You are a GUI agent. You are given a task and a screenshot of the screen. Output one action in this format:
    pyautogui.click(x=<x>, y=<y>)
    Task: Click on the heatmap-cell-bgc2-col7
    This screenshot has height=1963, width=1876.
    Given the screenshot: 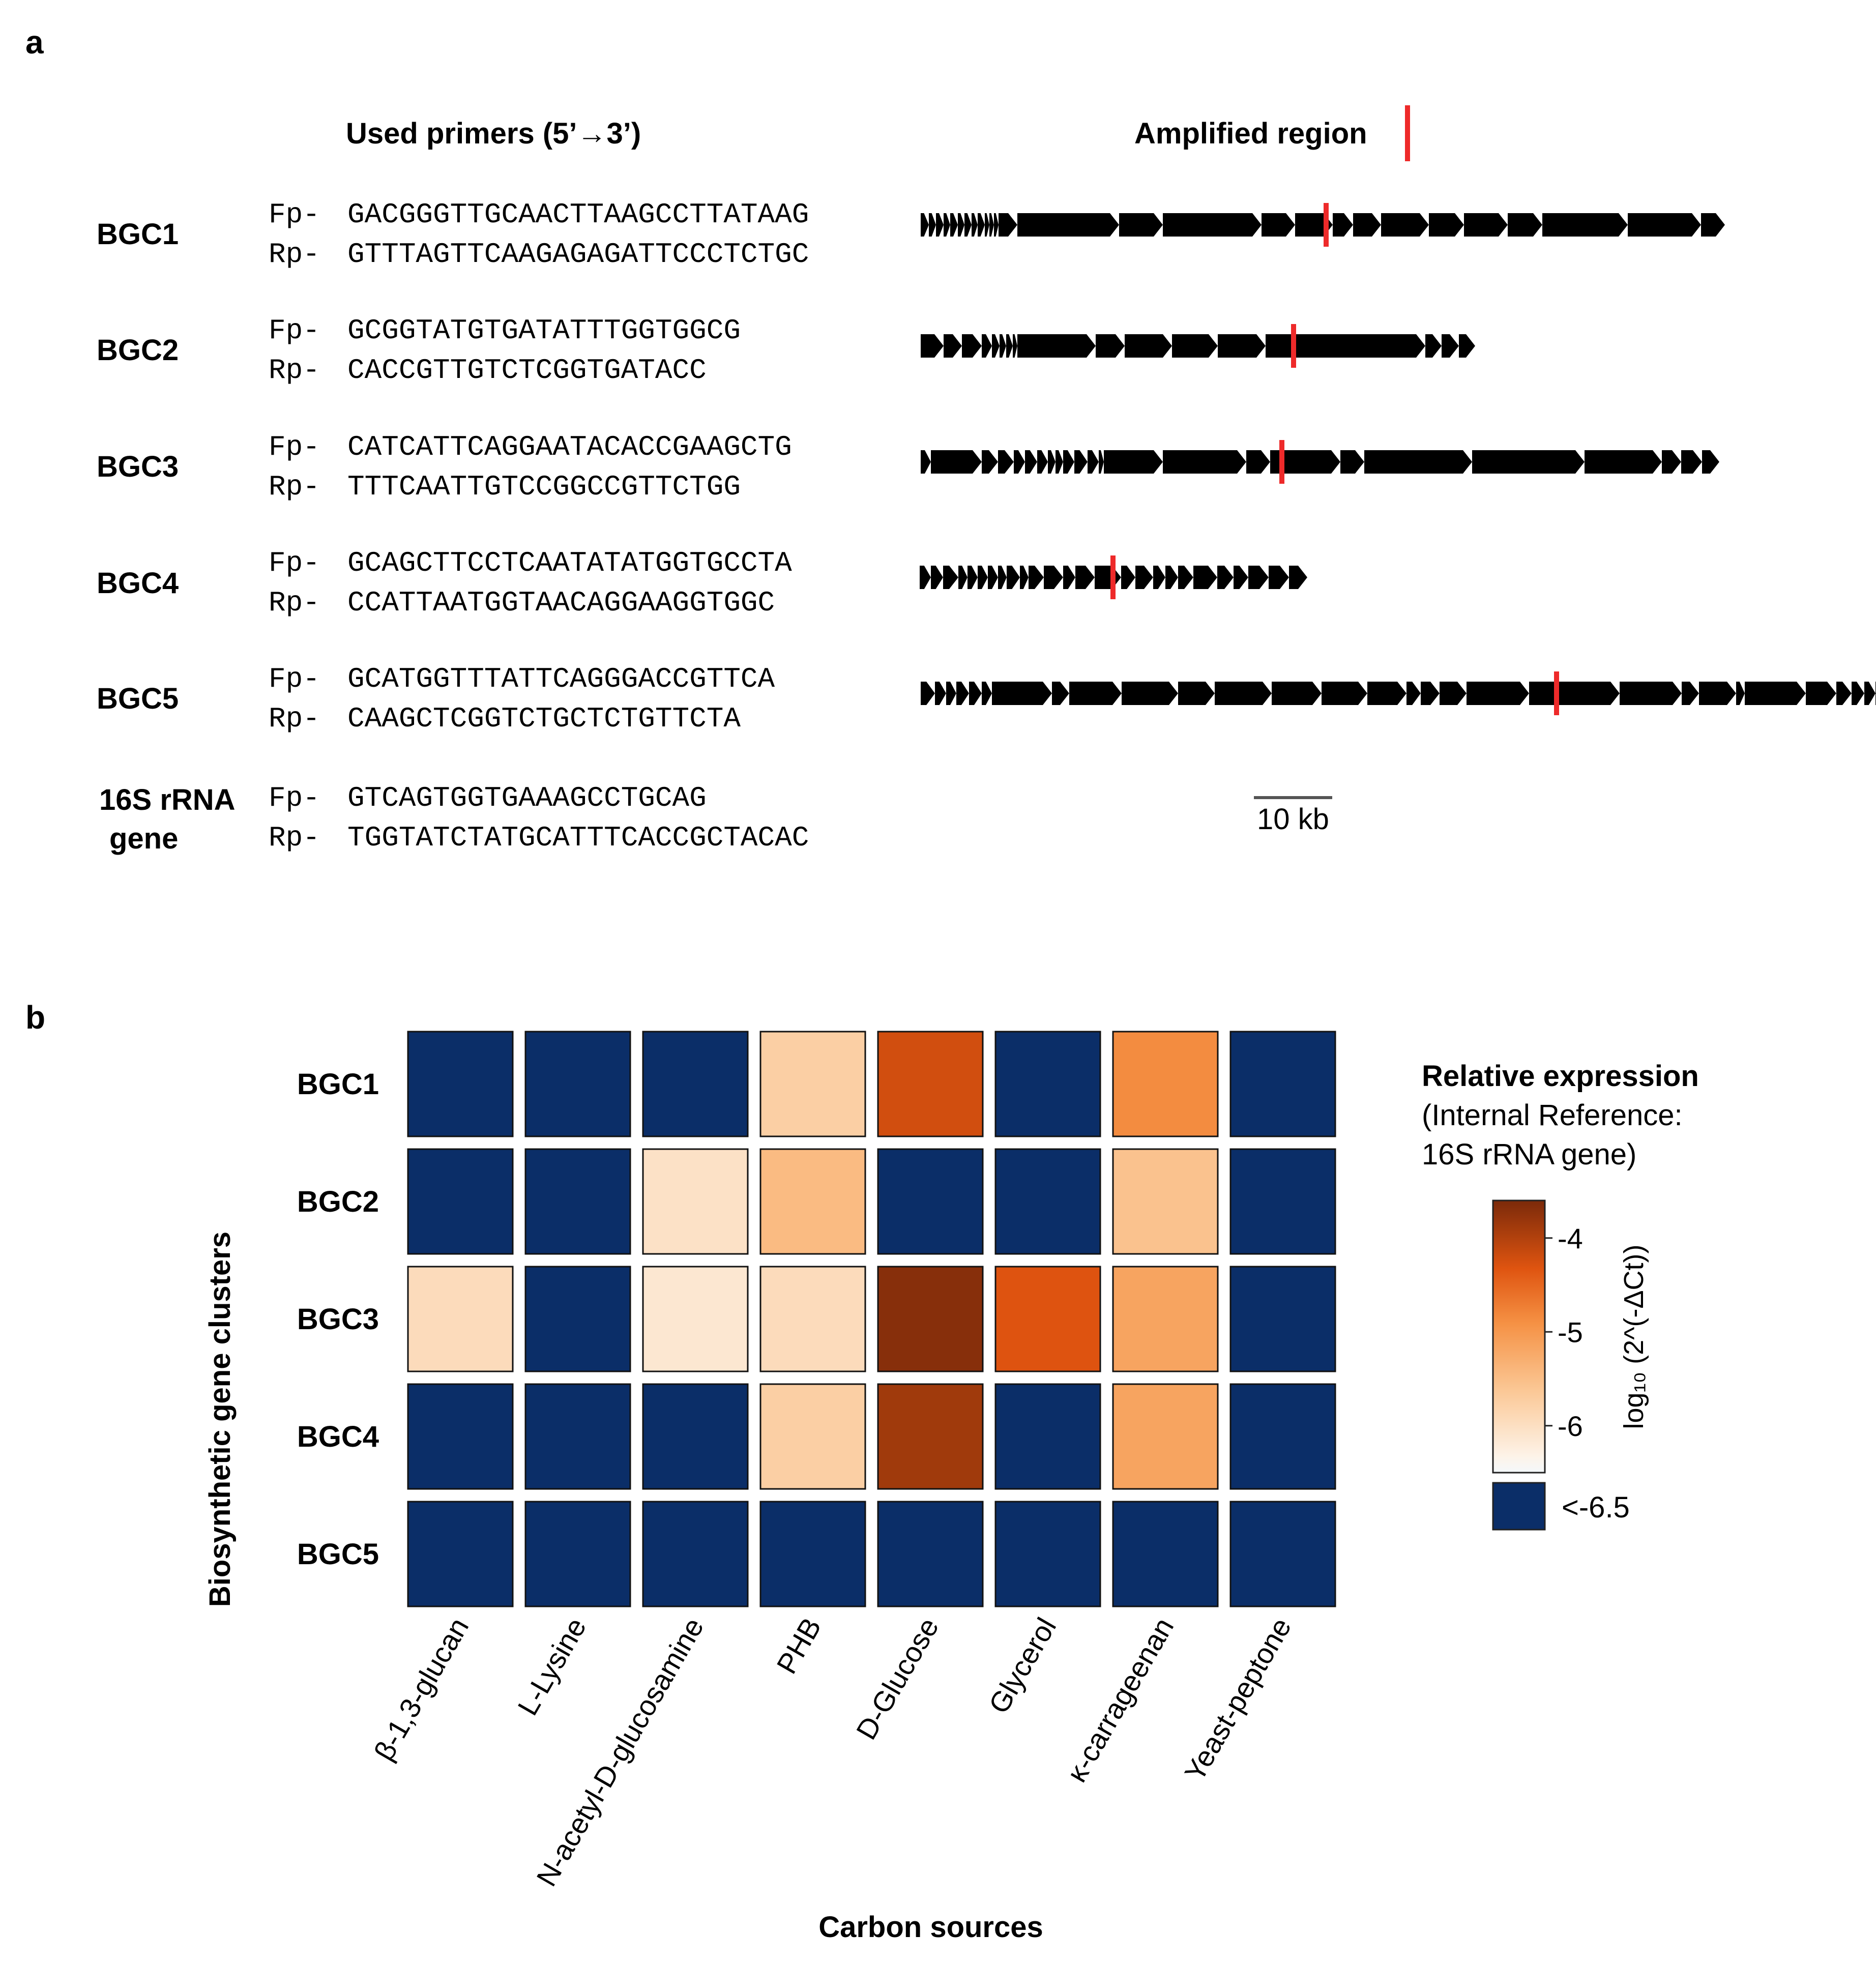 What is the action you would take?
    pyautogui.click(x=1165, y=1201)
    